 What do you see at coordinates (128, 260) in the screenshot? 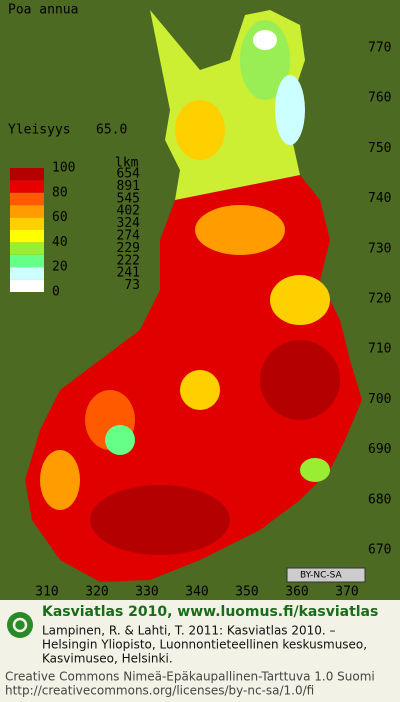
I see `legend-count: 222` at bounding box center [128, 260].